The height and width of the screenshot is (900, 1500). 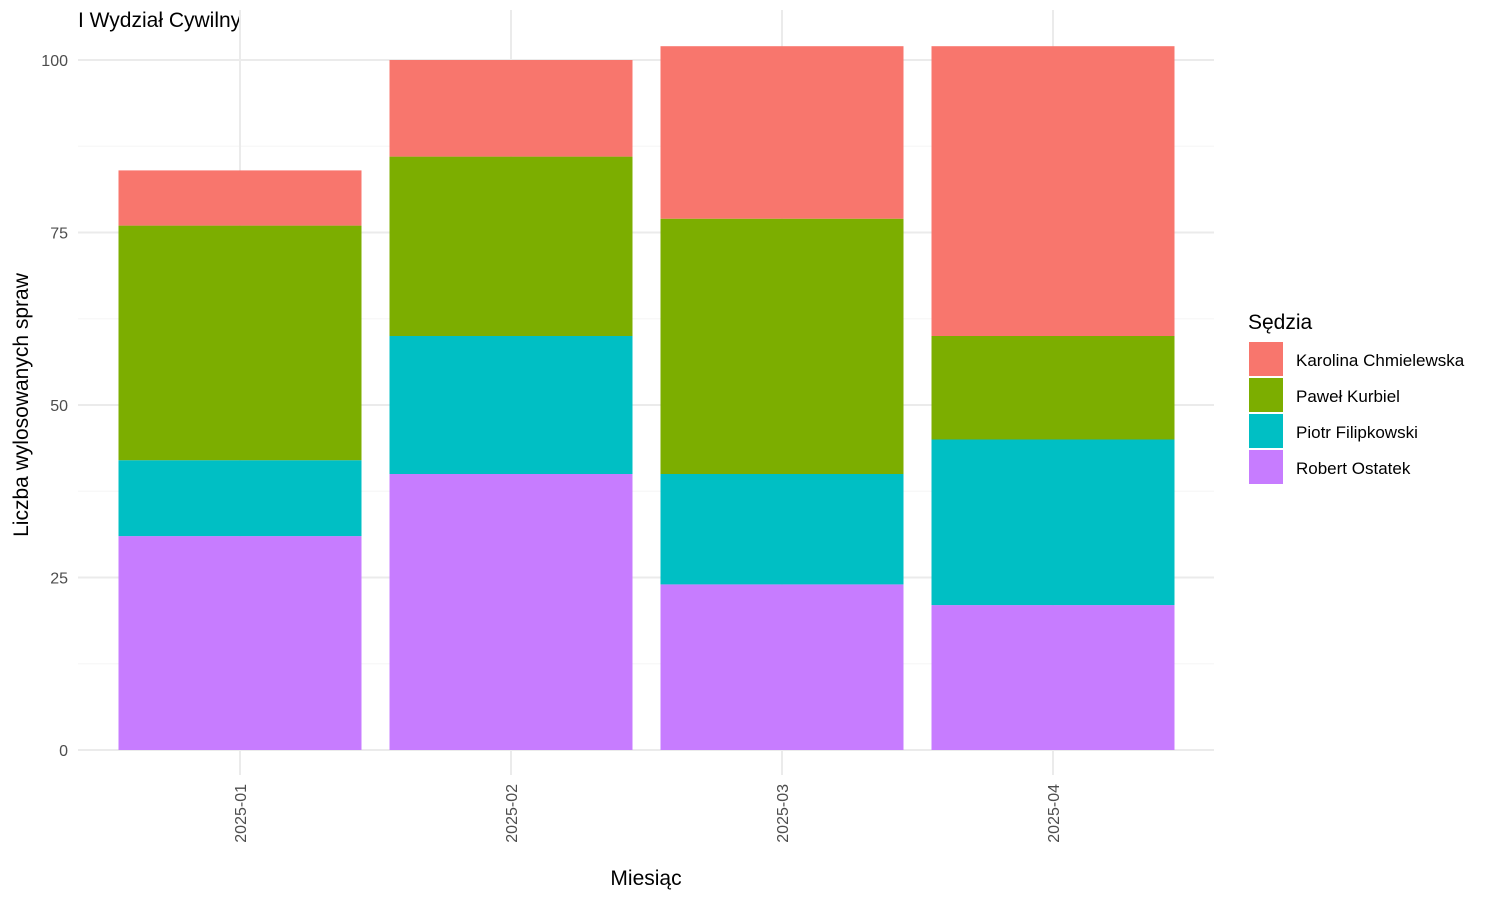 I want to click on y-tick-label: 0, so click(x=63, y=751).